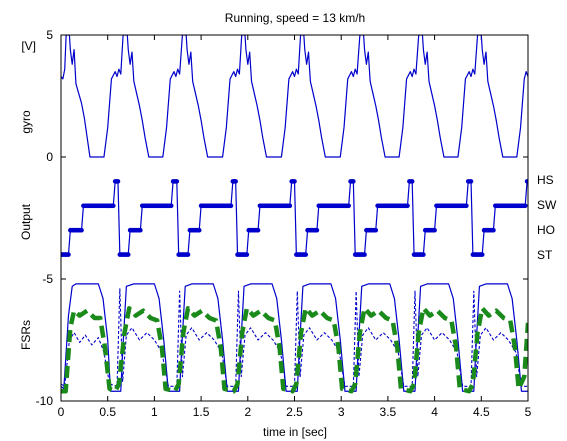 The image size is (567, 441). What do you see at coordinates (61, 412) in the screenshot?
I see `x-tick-label: 0` at bounding box center [61, 412].